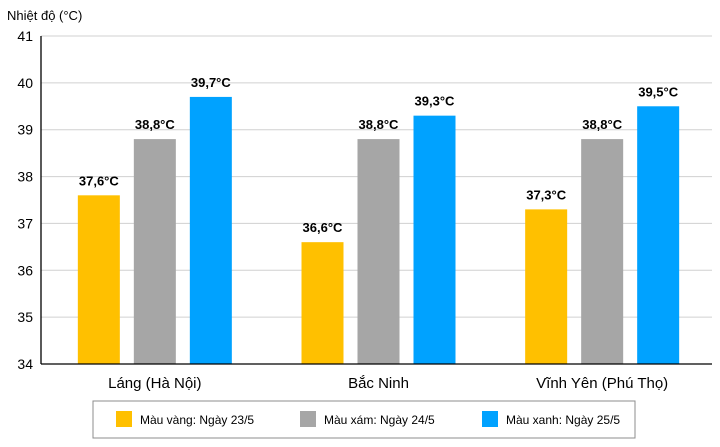 The image size is (720, 447). What do you see at coordinates (25, 270) in the screenshot?
I see `y-tick-label: 36` at bounding box center [25, 270].